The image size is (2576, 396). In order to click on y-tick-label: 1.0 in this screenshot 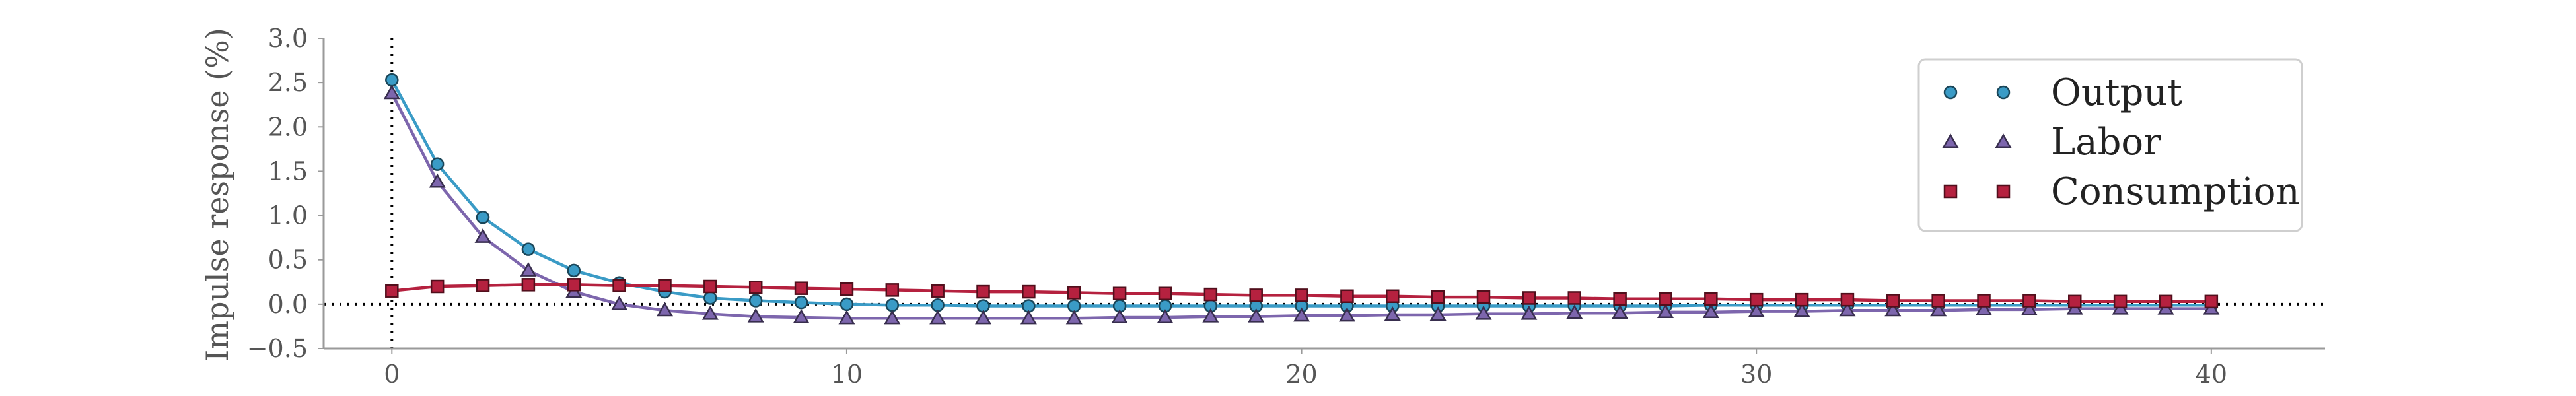, I will do `click(288, 215)`.